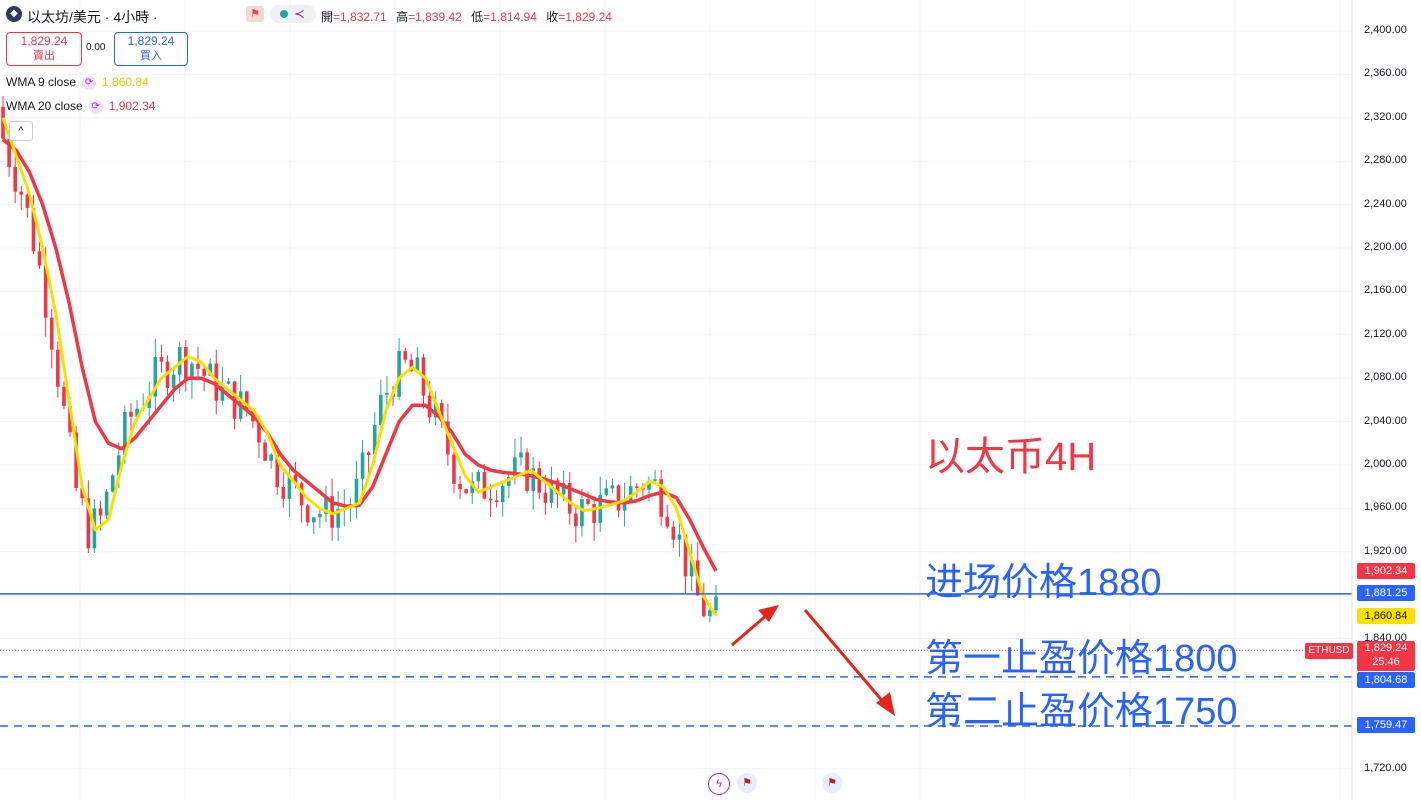 The height and width of the screenshot is (800, 1421). I want to click on collapse-indicators-button: ^, so click(21, 131).